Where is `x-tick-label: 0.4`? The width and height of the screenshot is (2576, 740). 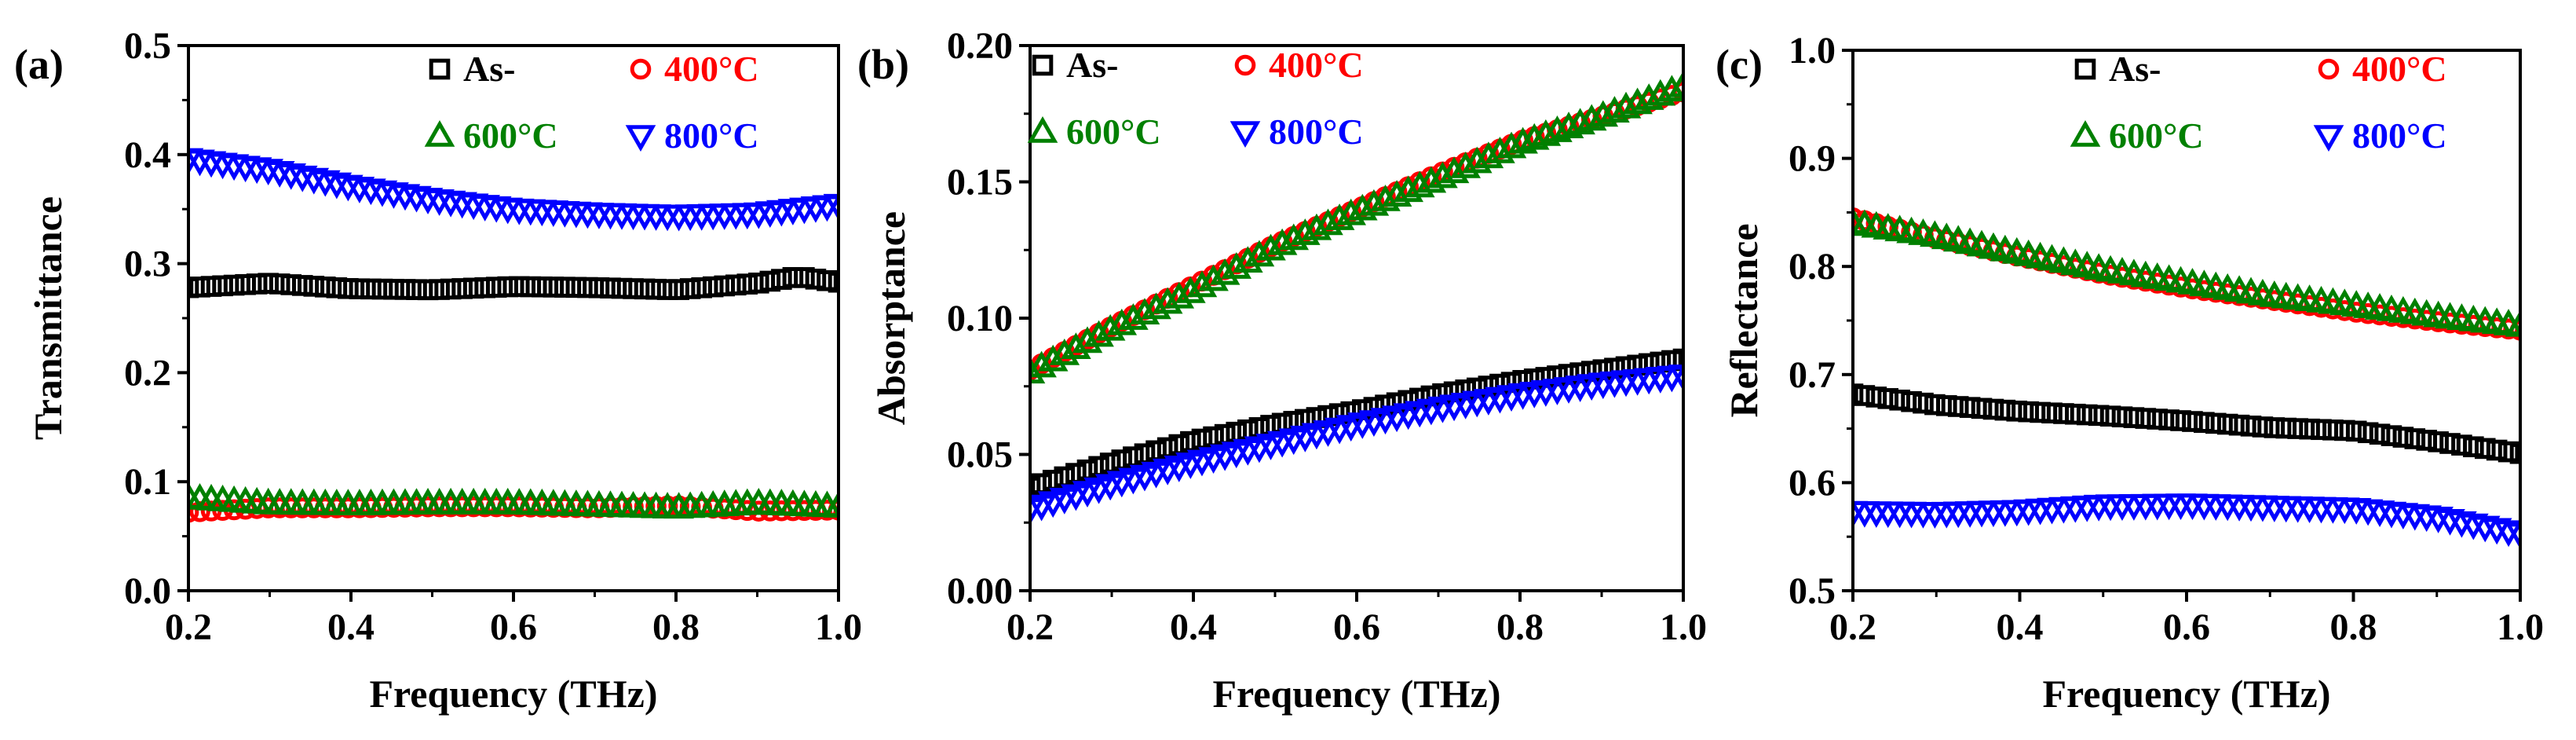 x-tick-label: 0.4 is located at coordinates (2020, 627).